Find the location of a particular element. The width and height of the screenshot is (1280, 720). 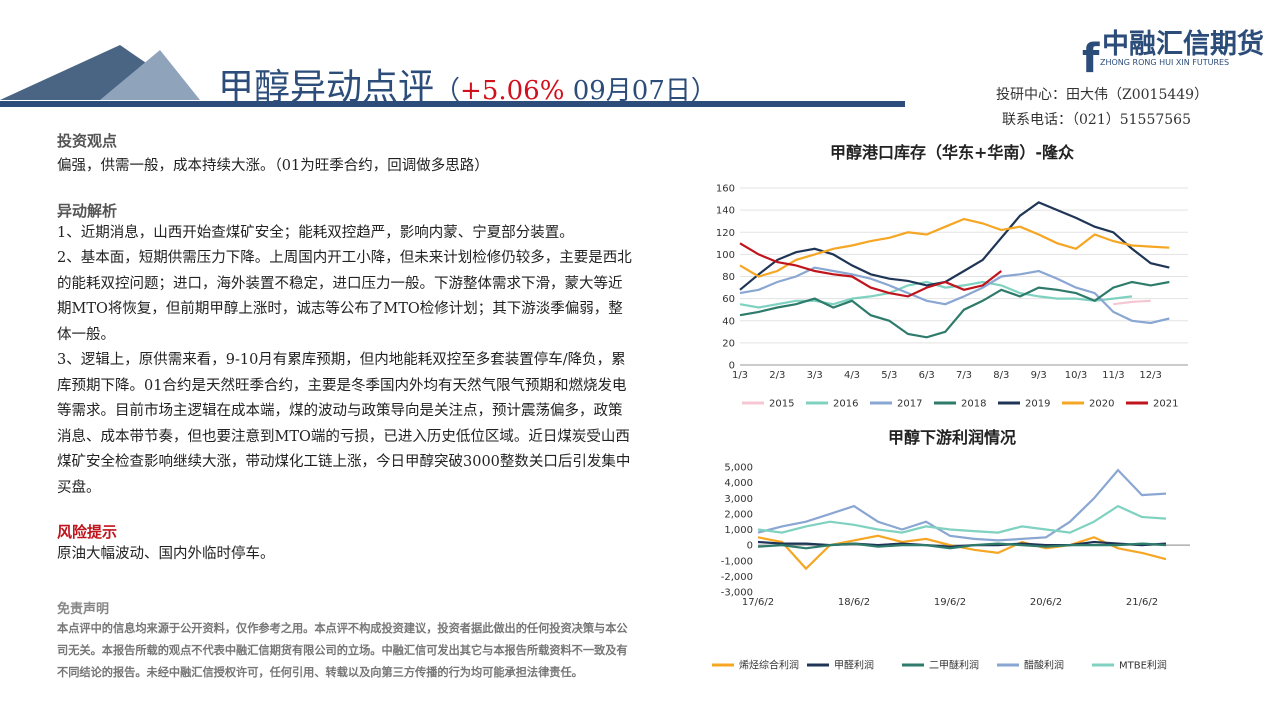

bracket: （ is located at coordinates (447, 91).